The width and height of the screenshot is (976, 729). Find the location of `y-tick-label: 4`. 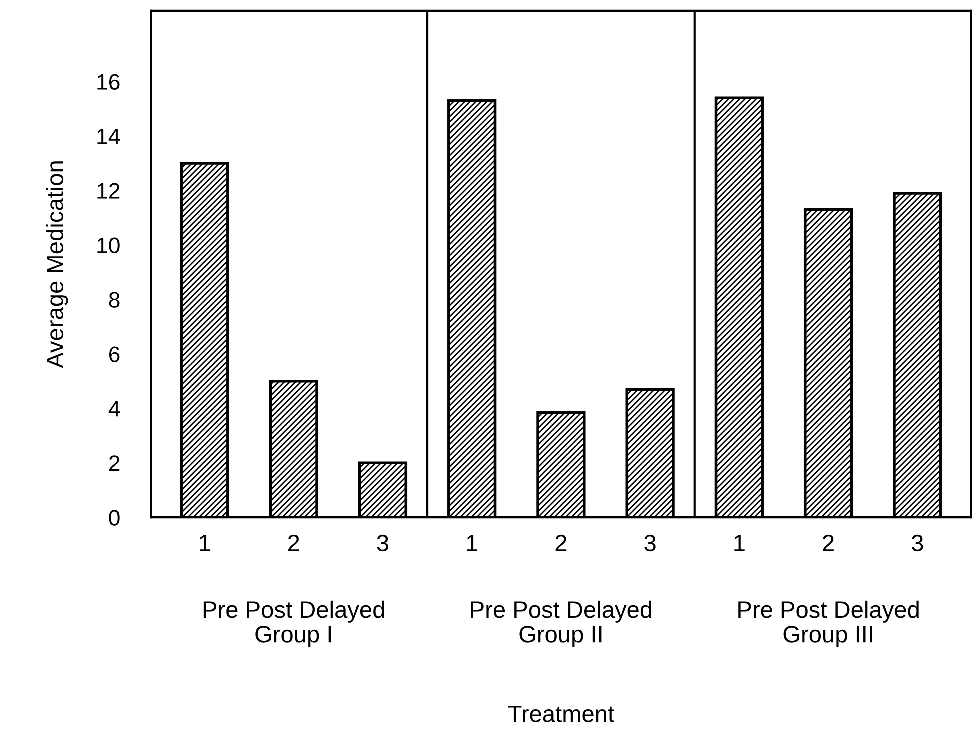

y-tick-label: 4 is located at coordinates (114, 409).